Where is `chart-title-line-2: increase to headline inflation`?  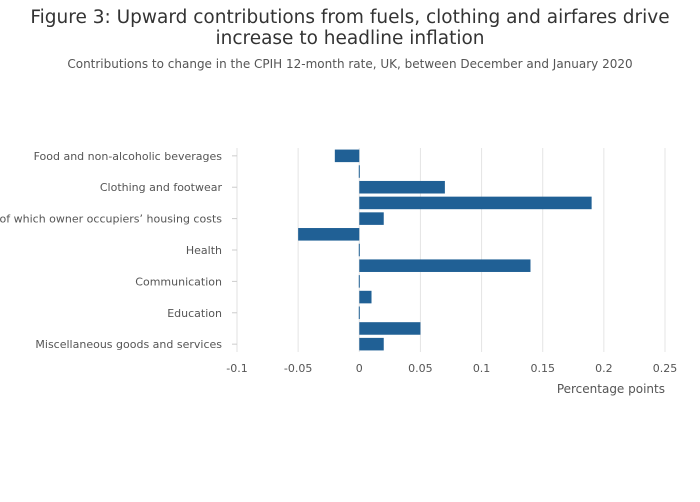
chart-title-line-2: increase to headline inflation is located at coordinates (350, 38).